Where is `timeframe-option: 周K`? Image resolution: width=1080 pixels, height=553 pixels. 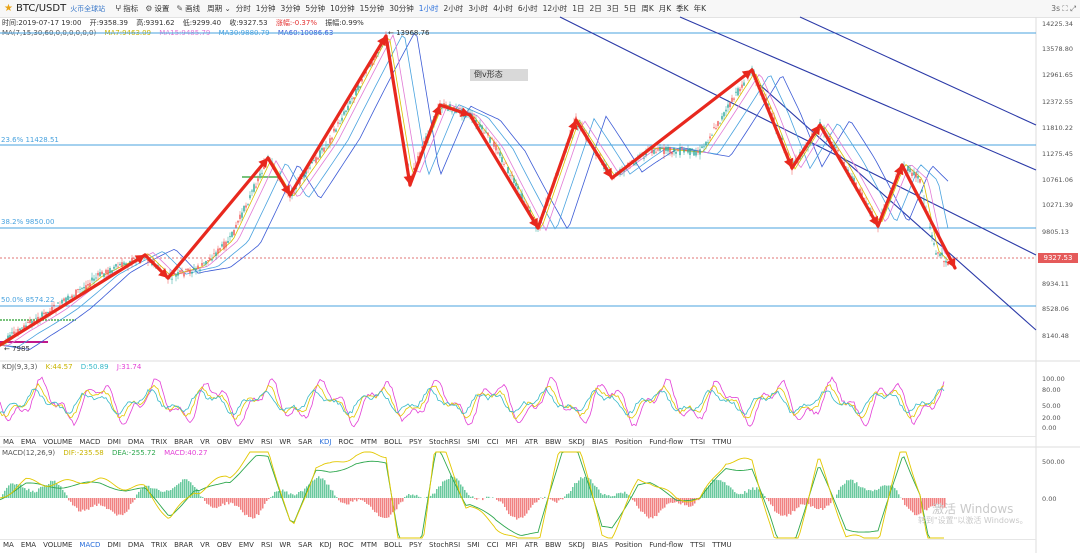
timeframe-option: 周K is located at coordinates (647, 8).